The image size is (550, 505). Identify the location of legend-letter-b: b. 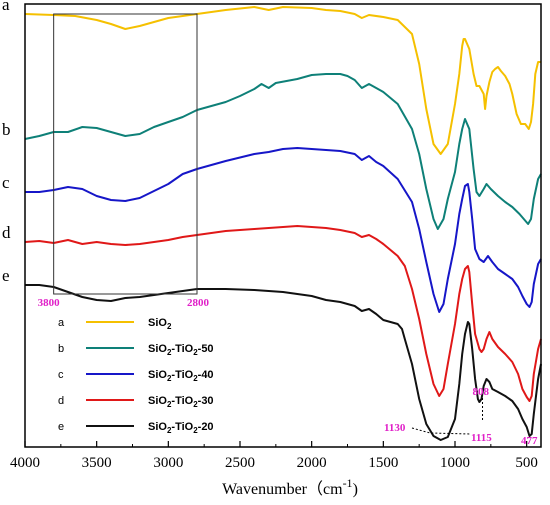
(61, 349).